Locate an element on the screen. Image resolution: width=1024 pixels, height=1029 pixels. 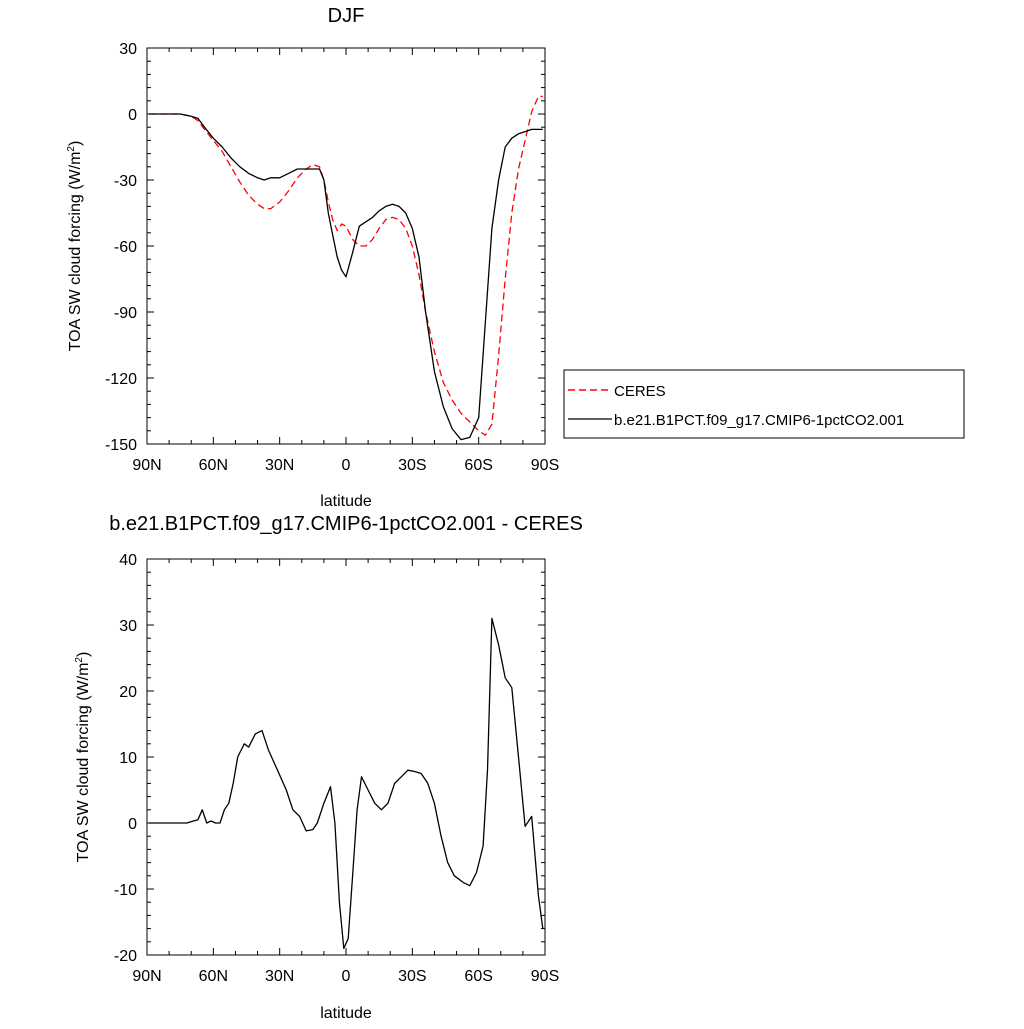
bottom-chart-xlabel: latitude is located at coordinates (346, 1013).